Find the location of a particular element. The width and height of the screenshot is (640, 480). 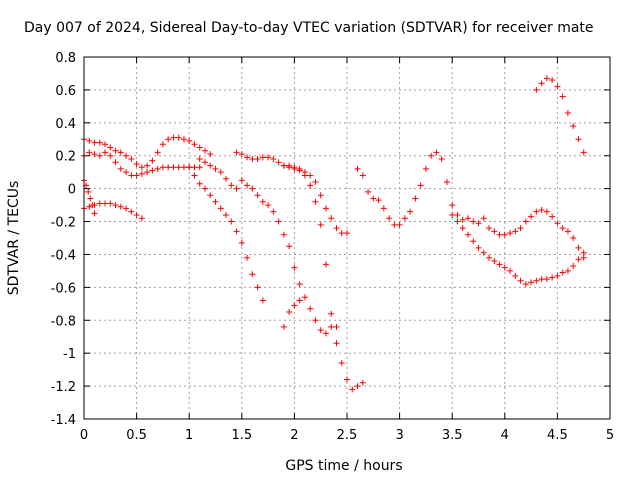

y-tick-label: 0.8 is located at coordinates (65, 58).